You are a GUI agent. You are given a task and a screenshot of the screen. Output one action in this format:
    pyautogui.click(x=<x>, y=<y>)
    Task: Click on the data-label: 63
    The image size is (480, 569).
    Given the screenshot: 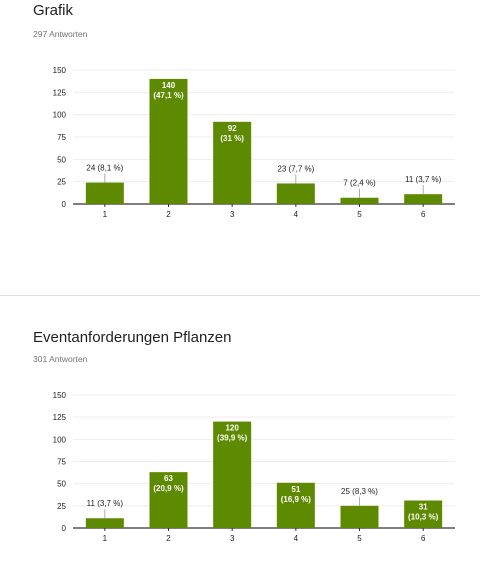 What is the action you would take?
    pyautogui.click(x=168, y=478)
    